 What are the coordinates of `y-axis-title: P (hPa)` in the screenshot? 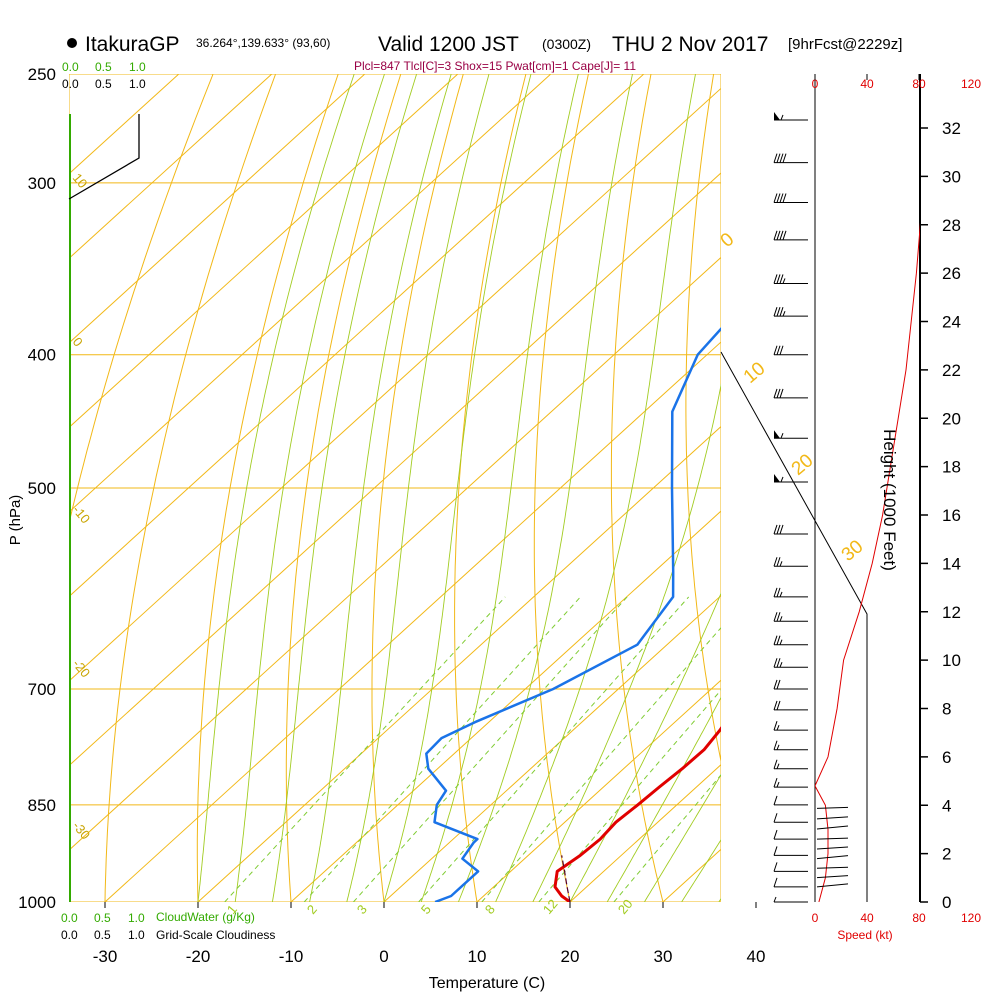 It's located at (15, 520).